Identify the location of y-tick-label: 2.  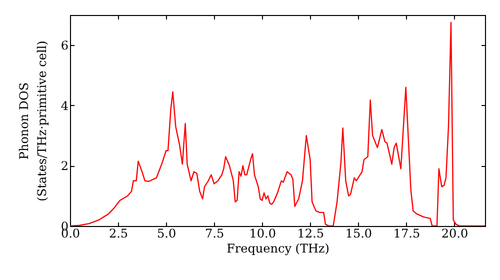
(64, 166).